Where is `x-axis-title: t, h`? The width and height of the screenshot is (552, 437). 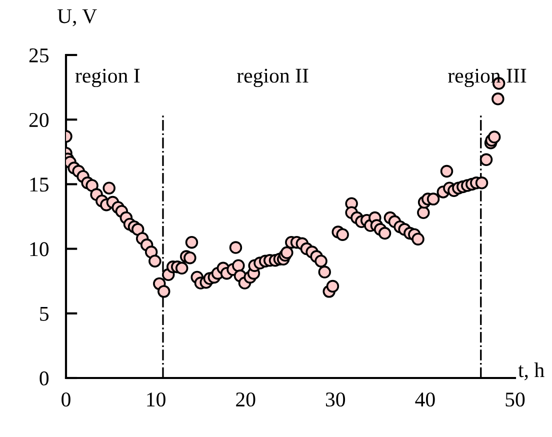
x-axis-title: t, h is located at coordinates (531, 371).